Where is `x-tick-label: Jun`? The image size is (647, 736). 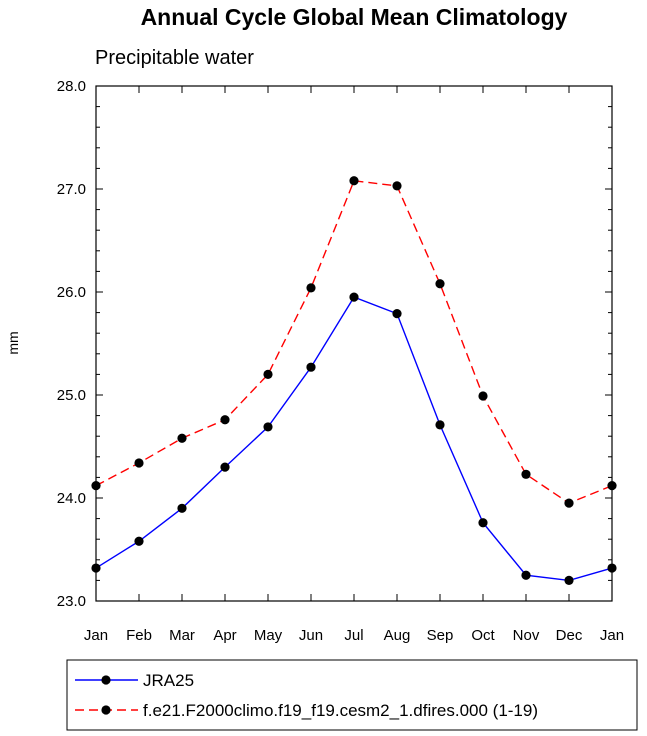 x-tick-label: Jun is located at coordinates (311, 635).